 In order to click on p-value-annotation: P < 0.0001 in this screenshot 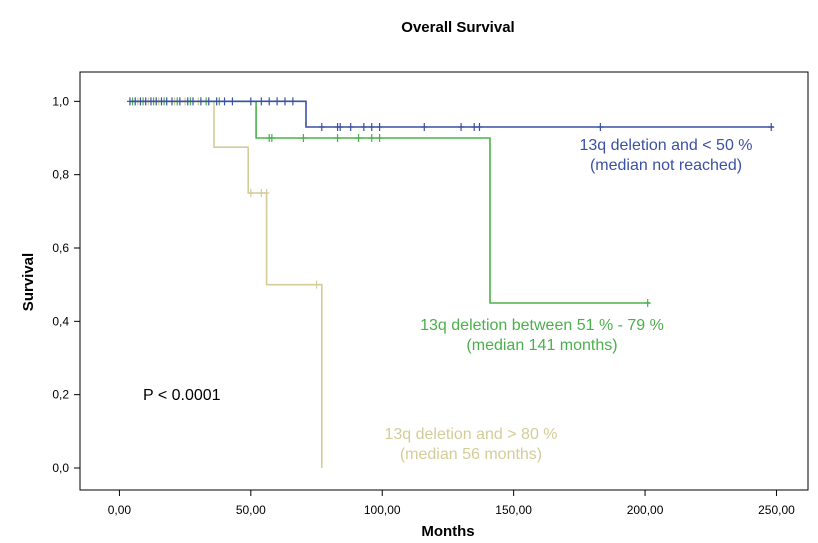, I will do `click(182, 395)`.